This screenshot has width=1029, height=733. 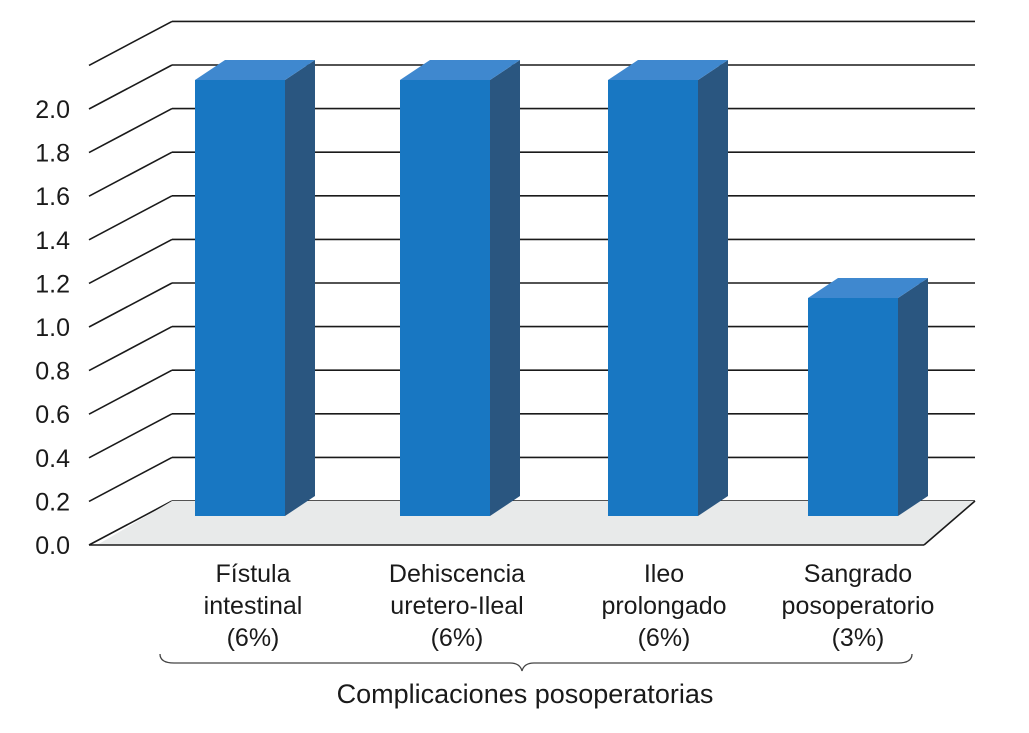 What do you see at coordinates (52, 154) in the screenshot?
I see `y-tick-label: 1.8` at bounding box center [52, 154].